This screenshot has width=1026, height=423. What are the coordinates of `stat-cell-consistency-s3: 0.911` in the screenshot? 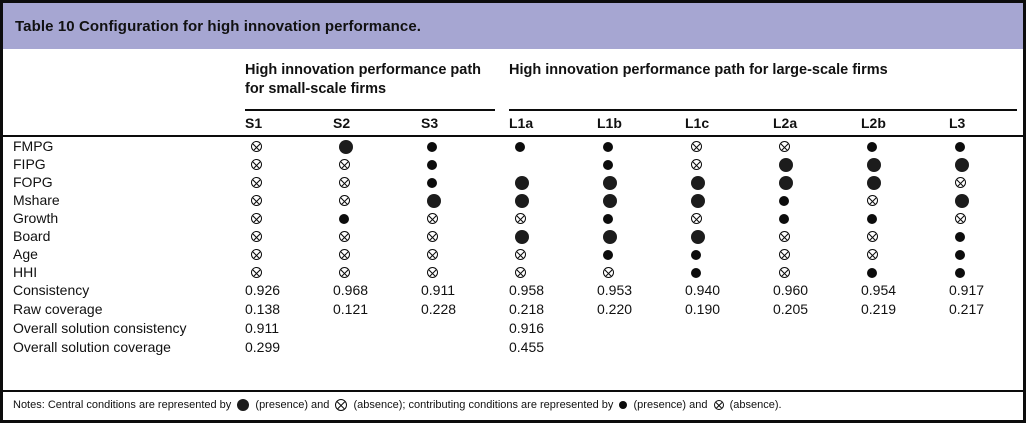 It's located at (438, 290).